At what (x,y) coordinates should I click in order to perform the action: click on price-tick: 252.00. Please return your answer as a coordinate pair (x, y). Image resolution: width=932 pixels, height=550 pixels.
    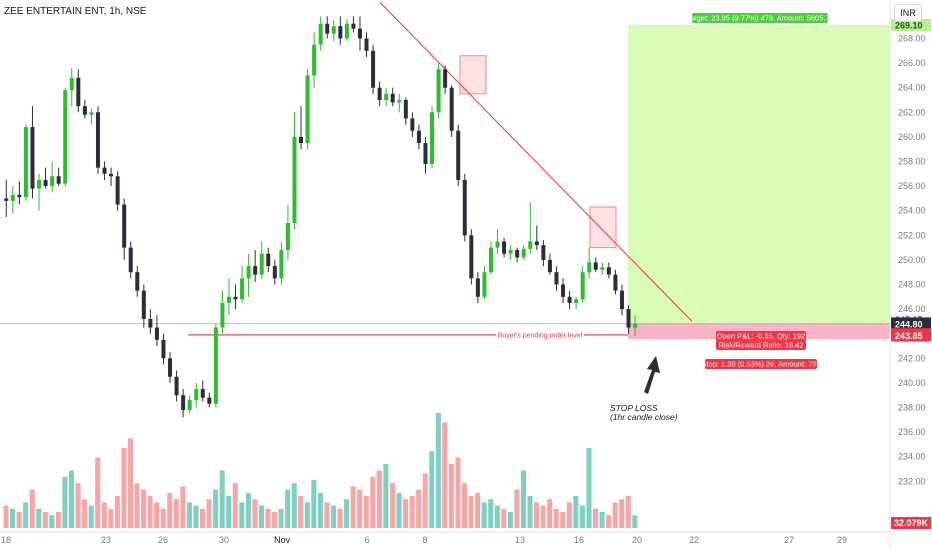
    Looking at the image, I should click on (912, 235).